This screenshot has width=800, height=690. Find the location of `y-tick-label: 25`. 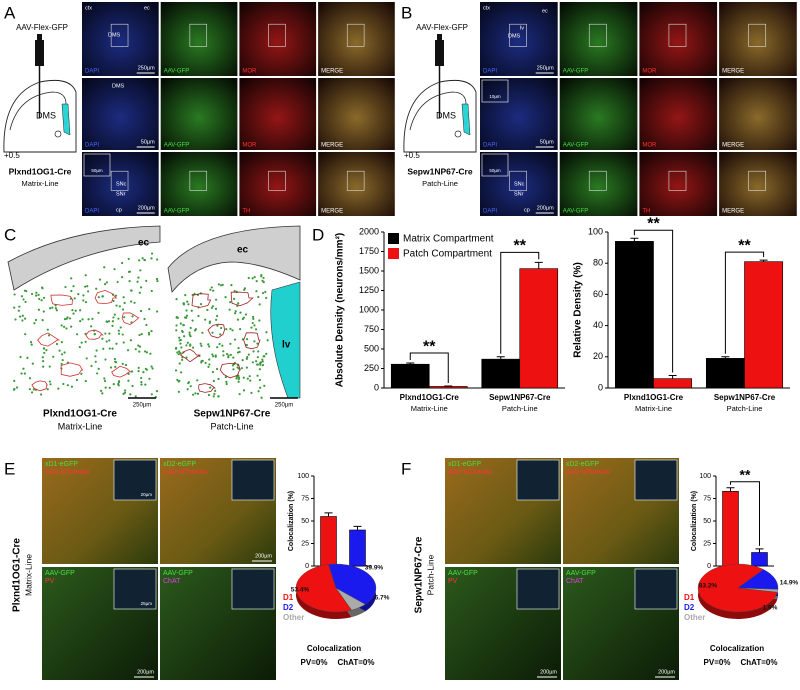

y-tick-label: 25 is located at coordinates (707, 543).